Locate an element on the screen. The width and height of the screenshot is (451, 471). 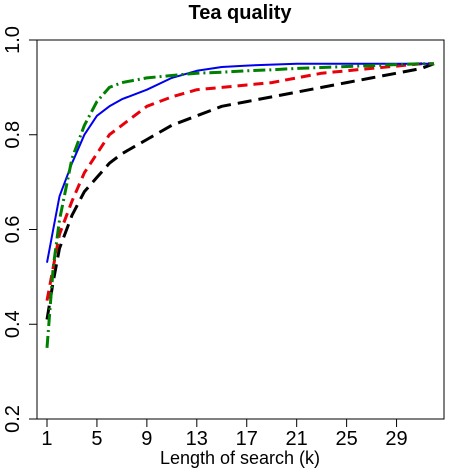
x-tick-label: 21 is located at coordinates (297, 439).